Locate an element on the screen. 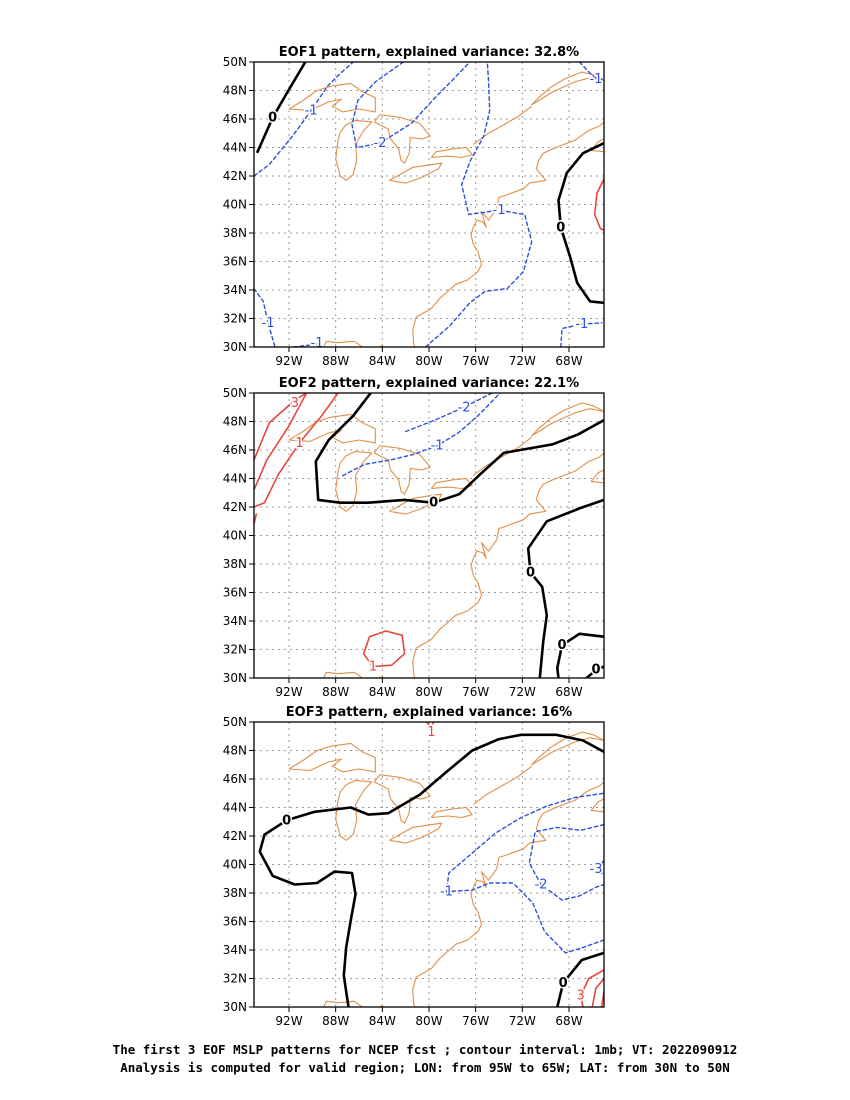 The width and height of the screenshot is (850, 1100). x-tick-label: 80W is located at coordinates (428, 1021).